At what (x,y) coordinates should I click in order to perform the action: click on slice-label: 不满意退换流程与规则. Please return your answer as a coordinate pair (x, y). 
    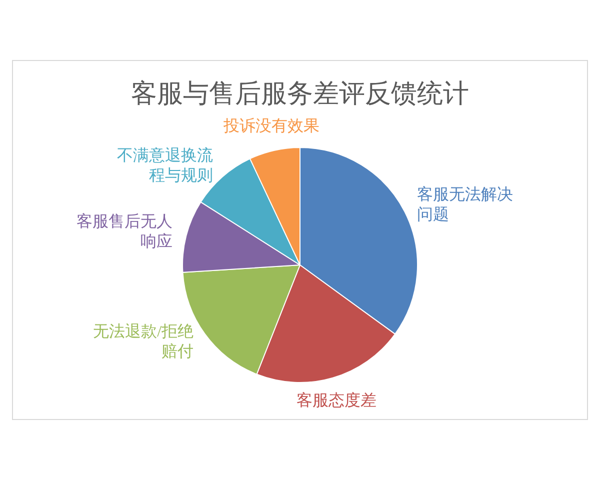
    Looking at the image, I should click on (165, 165).